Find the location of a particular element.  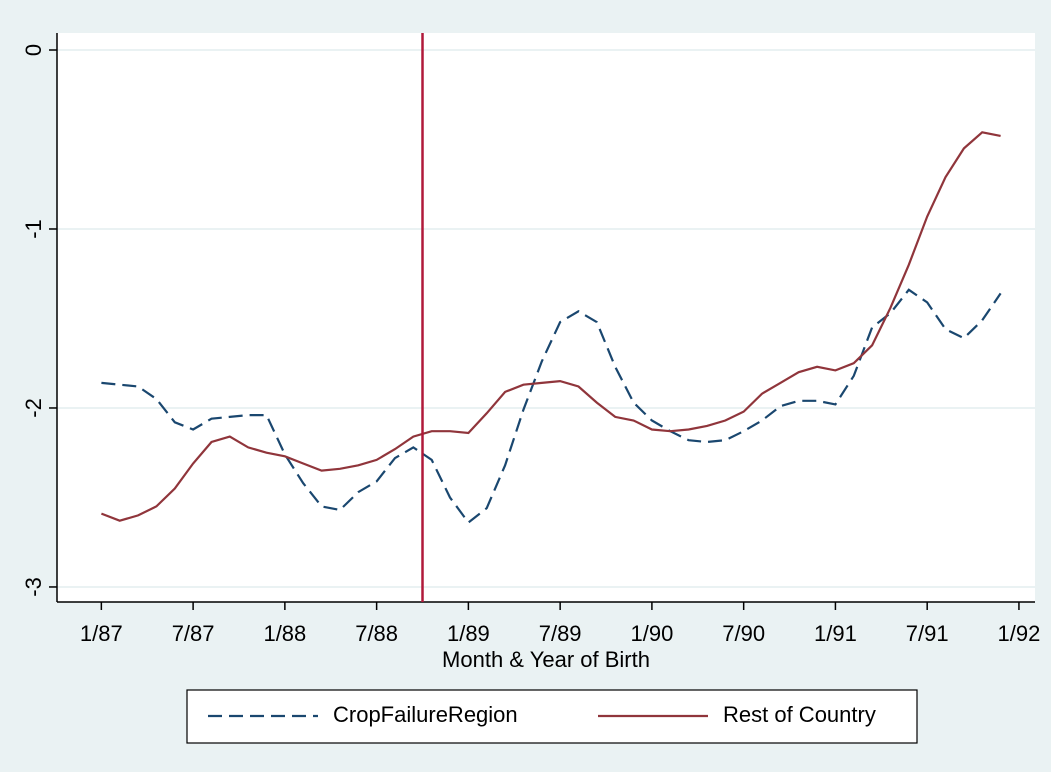

y-tick-label: -1 is located at coordinates (33, 229).